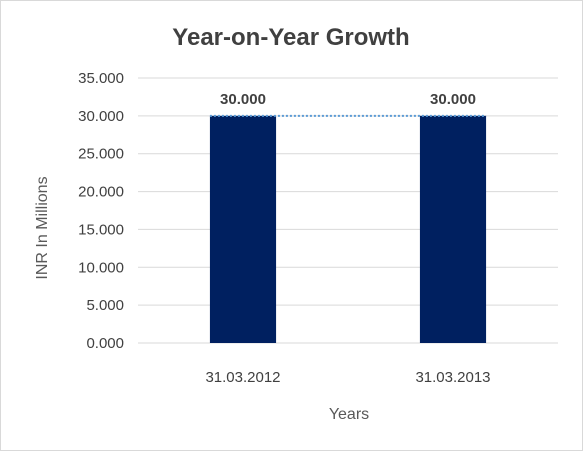 The image size is (583, 451). What do you see at coordinates (347, 377) in the screenshot?
I see `x-axis-ticks: 31.03.2012 31.03.2013` at bounding box center [347, 377].